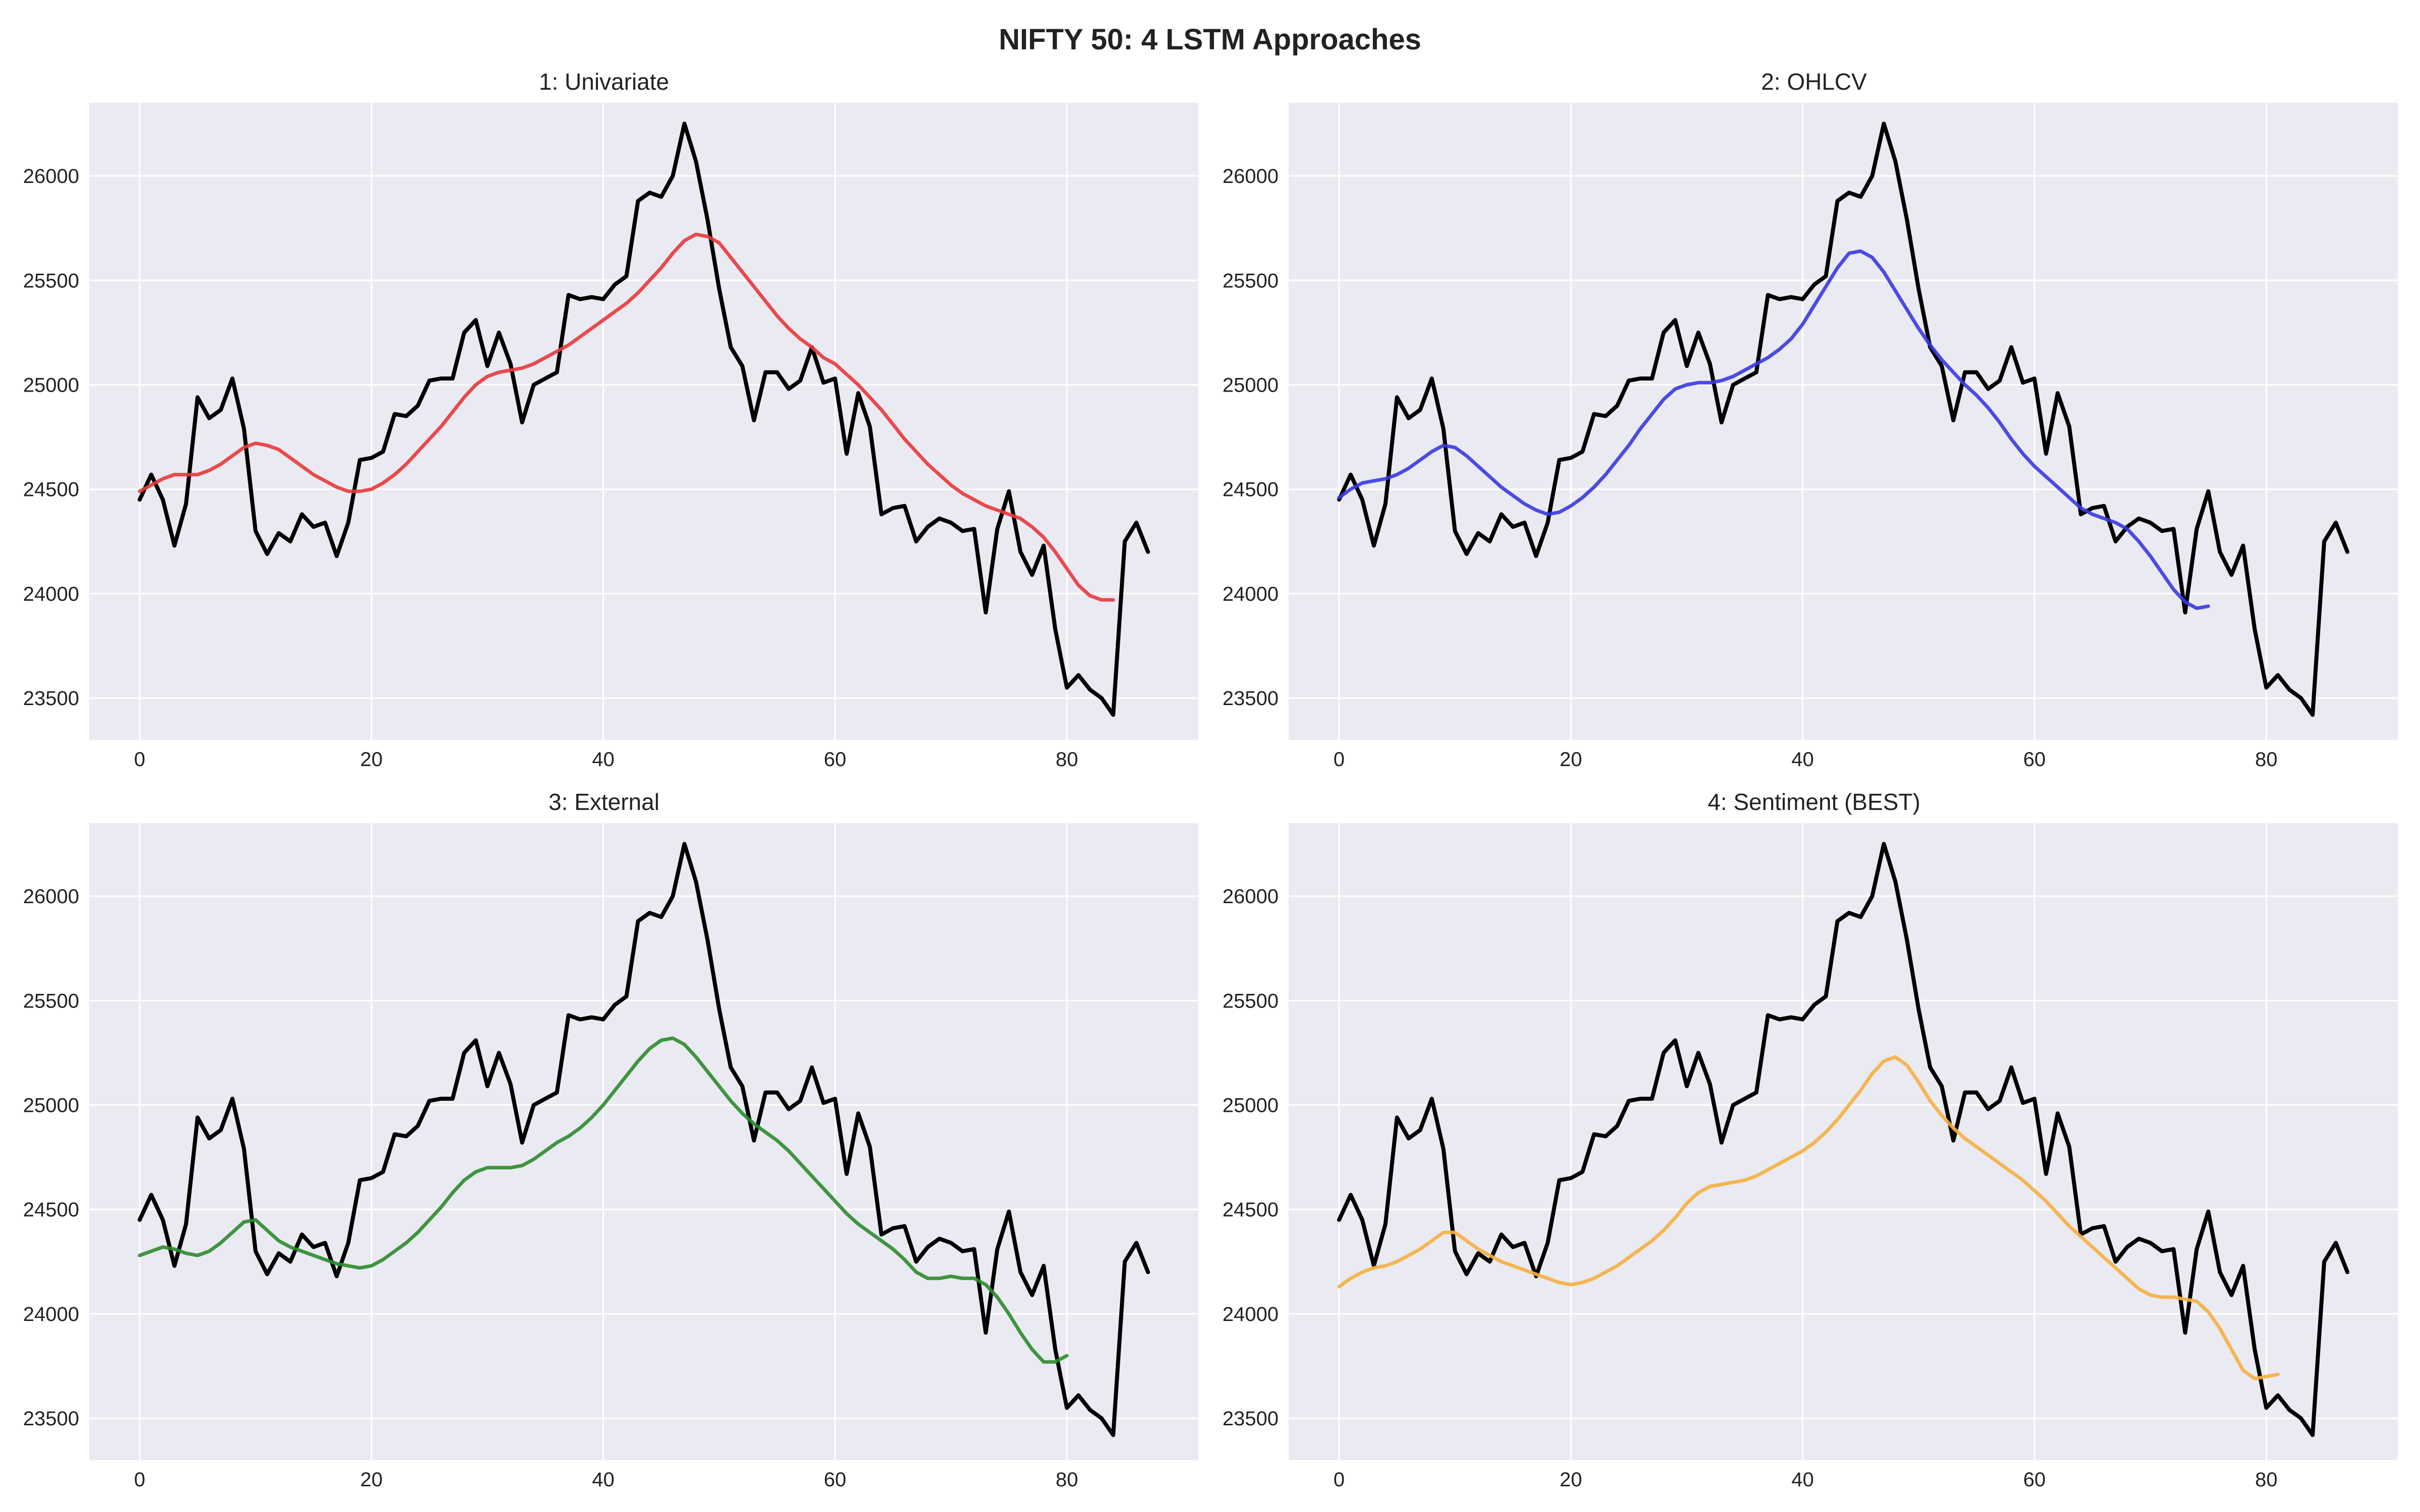 The width and height of the screenshot is (2420, 1512). I want to click on panel-title: 1: Univariate, so click(604, 82).